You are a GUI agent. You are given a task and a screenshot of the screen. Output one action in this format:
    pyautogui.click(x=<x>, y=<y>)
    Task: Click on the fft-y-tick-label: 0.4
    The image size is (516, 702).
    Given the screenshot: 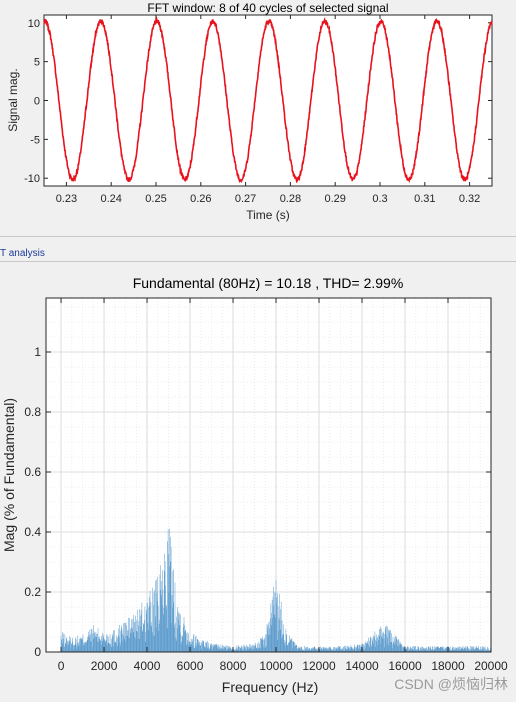 What is the action you would take?
    pyautogui.click(x=32, y=532)
    